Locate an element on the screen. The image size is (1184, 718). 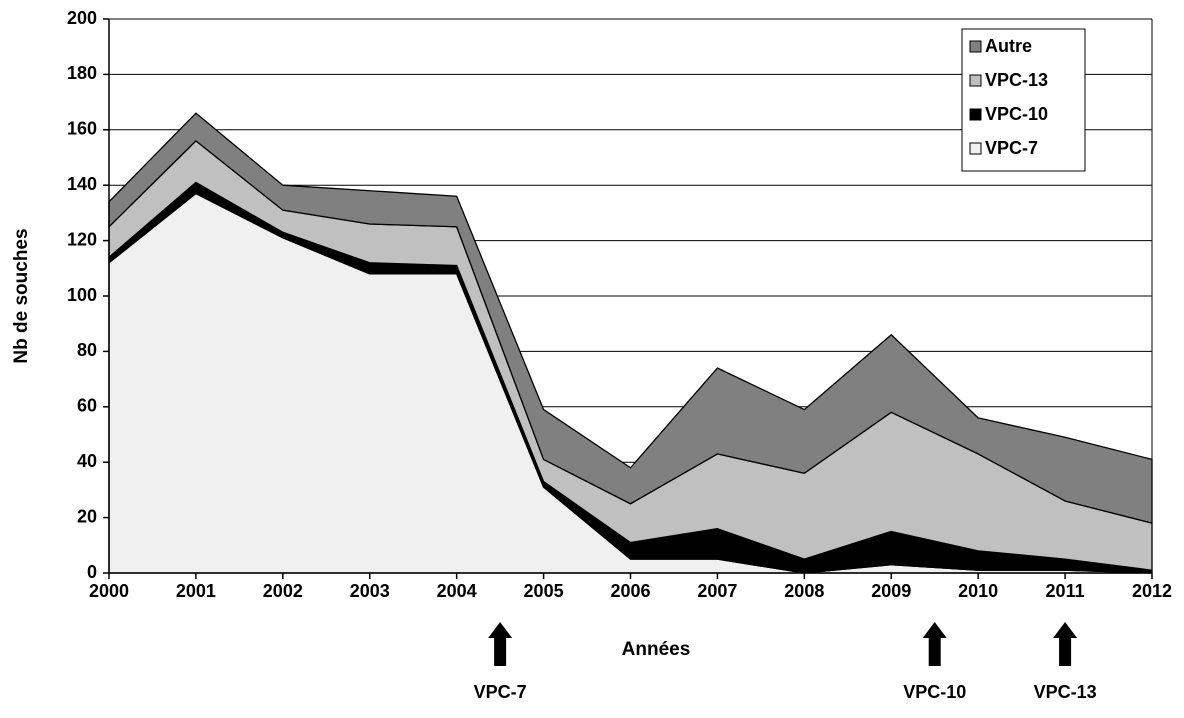
x-tick-label: 2007 is located at coordinates (717, 591).